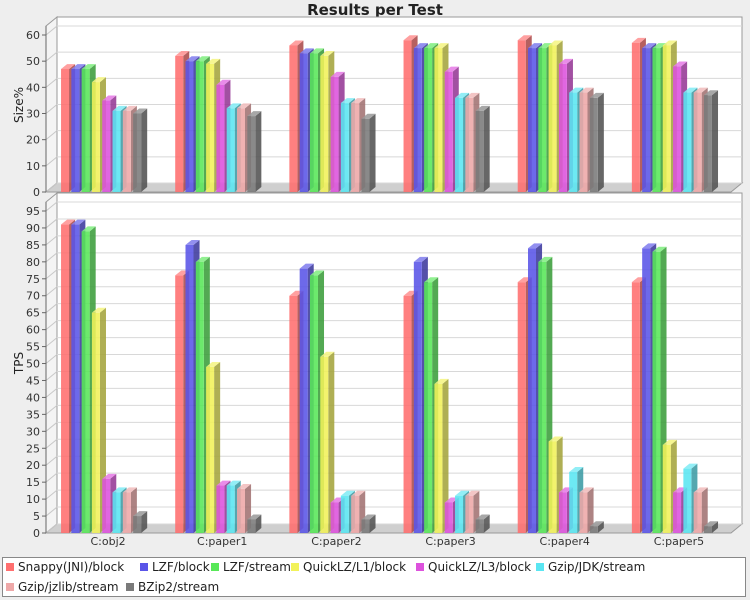  I want to click on category-label: C:obj2, so click(108, 541).